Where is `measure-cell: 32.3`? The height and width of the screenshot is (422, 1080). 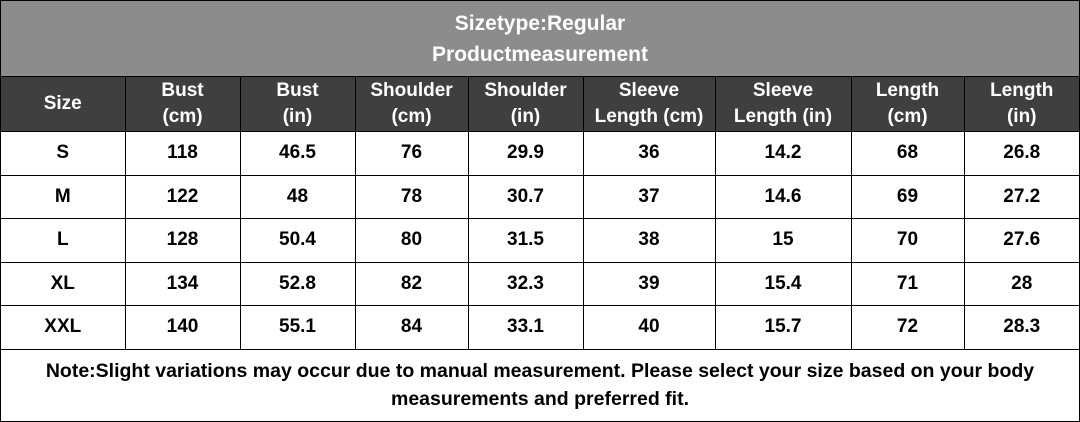
measure-cell: 32.3 is located at coordinates (525, 283).